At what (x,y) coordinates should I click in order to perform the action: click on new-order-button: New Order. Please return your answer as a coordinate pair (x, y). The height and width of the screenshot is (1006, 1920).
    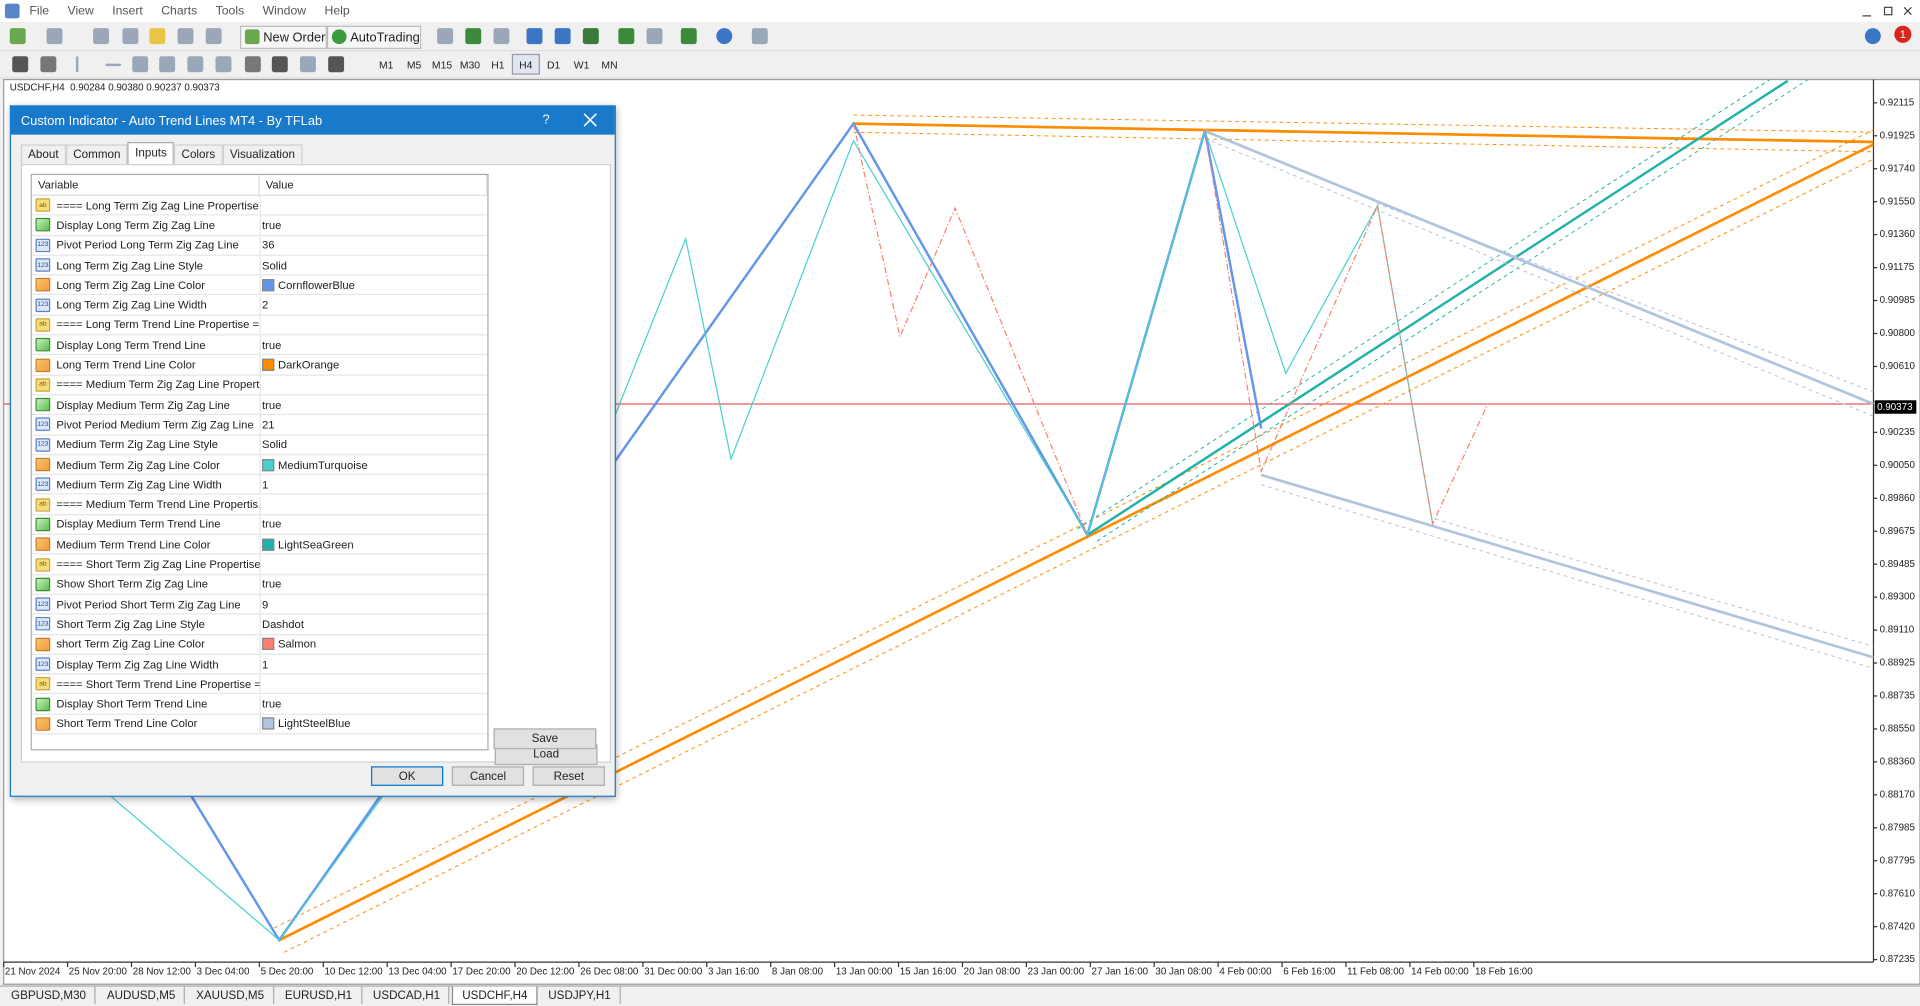
    Looking at the image, I should click on (283, 37).